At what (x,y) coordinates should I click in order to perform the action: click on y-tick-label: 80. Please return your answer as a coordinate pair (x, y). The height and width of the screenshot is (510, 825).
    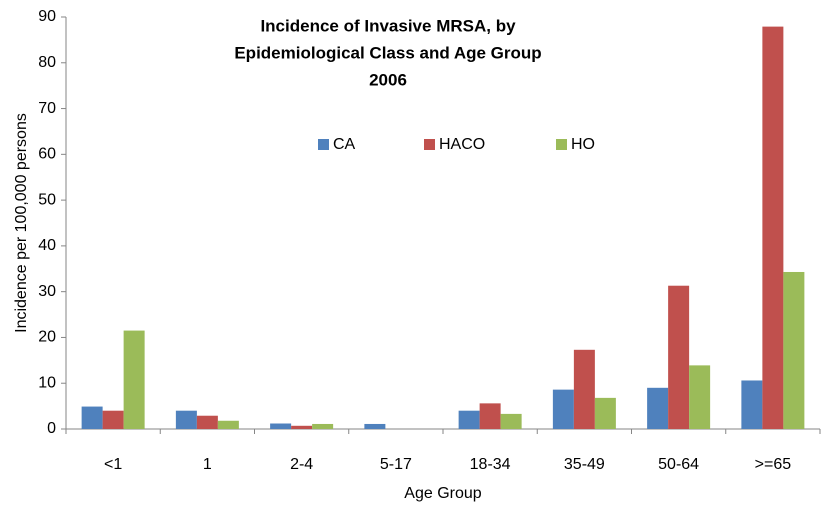
    Looking at the image, I should click on (47, 62).